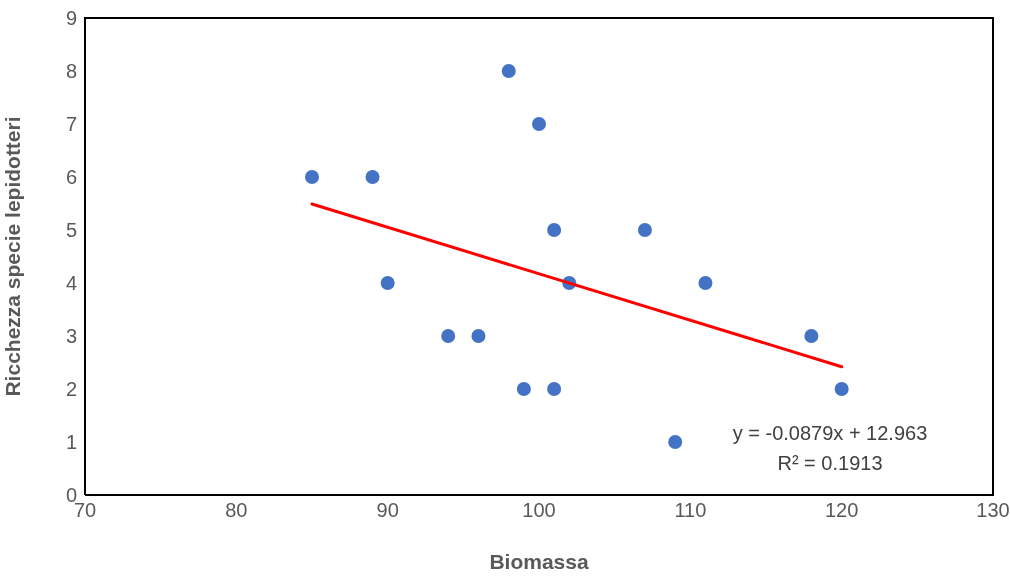 Image resolution: width=1010 pixels, height=587 pixels. Describe the element at coordinates (539, 510) in the screenshot. I see `x-tick-label: 100` at that location.